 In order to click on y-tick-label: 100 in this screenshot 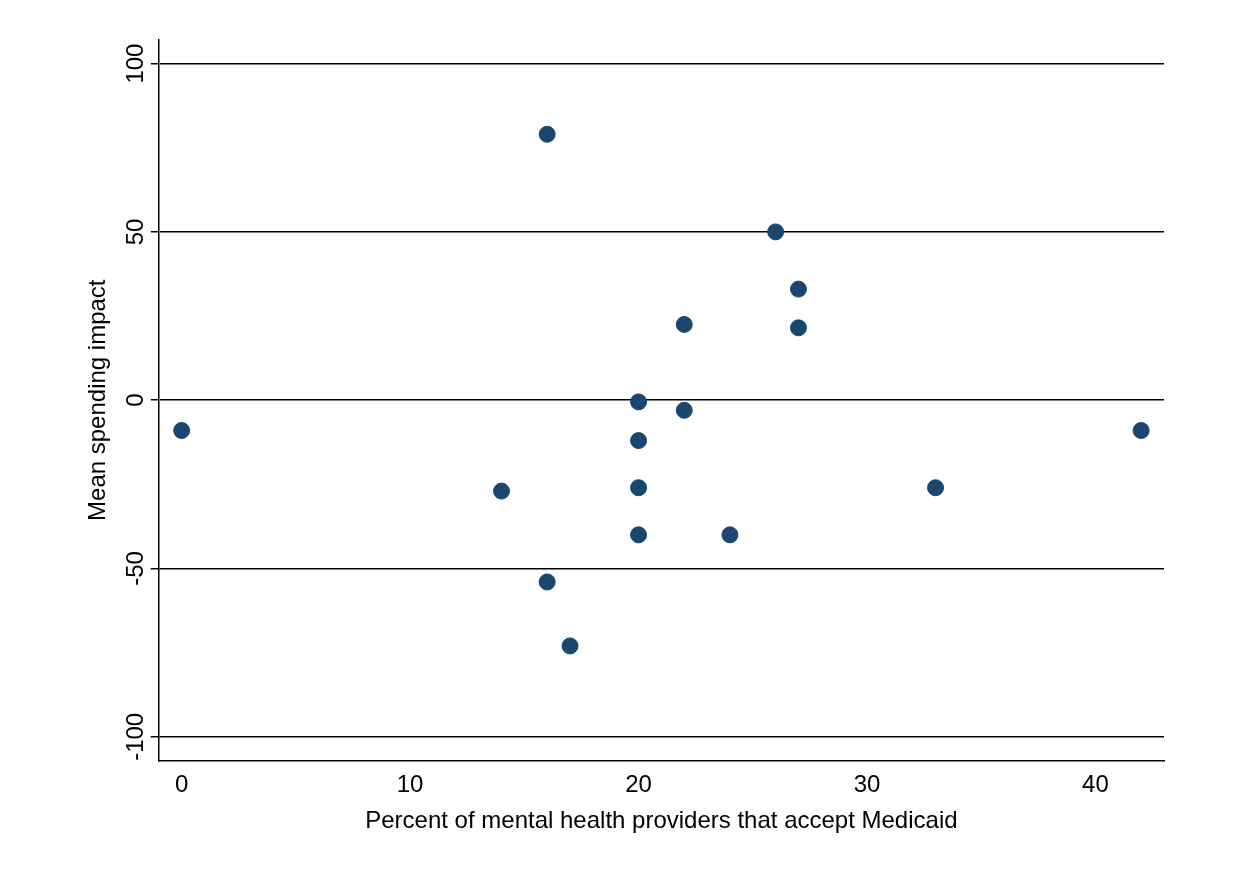, I will do `click(135, 63)`.